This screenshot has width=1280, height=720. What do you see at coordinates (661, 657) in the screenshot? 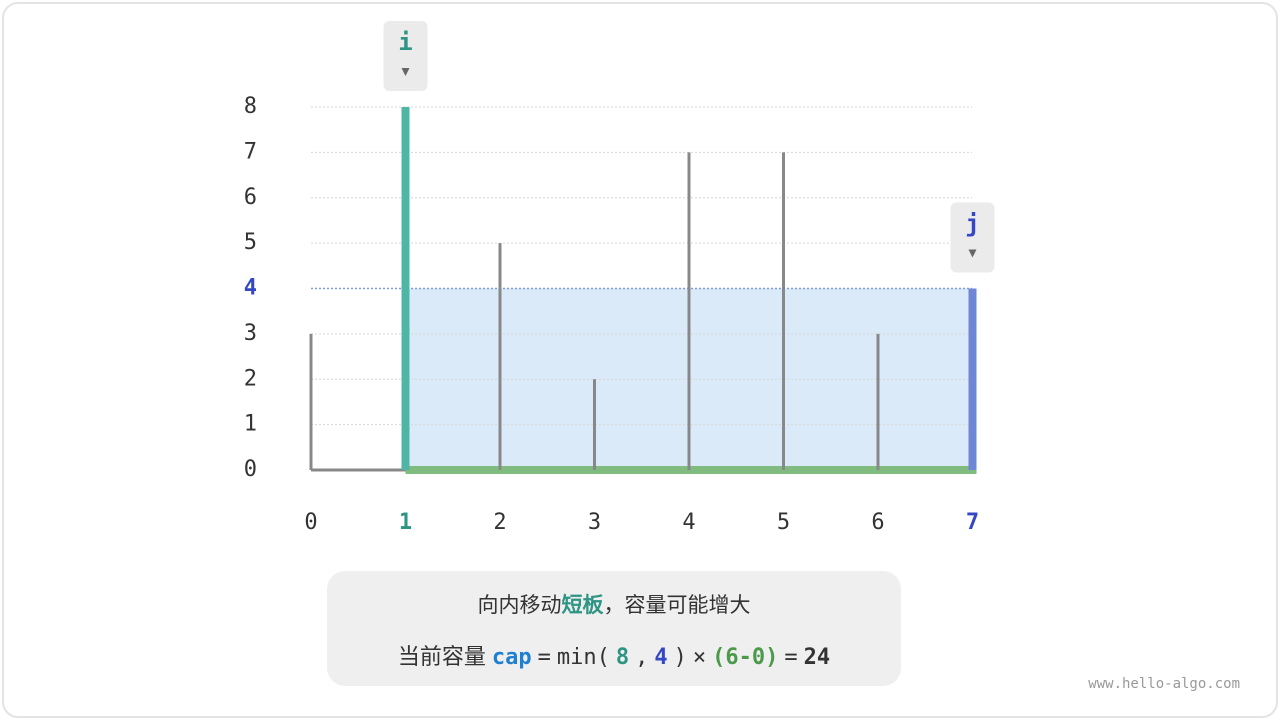
I see `caption-token: 4` at bounding box center [661, 657].